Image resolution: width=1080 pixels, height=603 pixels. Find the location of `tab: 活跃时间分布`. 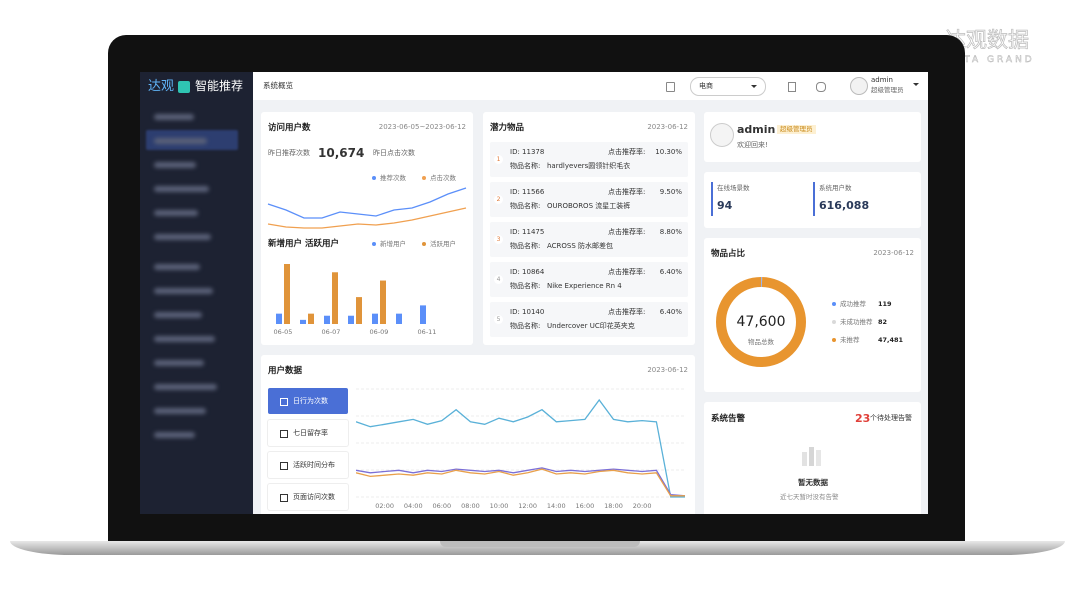

tab: 活跃时间分布 is located at coordinates (308, 465).